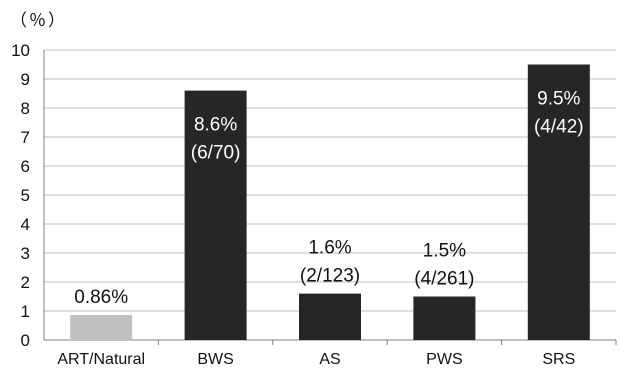 The width and height of the screenshot is (622, 373). I want to click on data-label-percent: 8.6%, so click(215, 125).